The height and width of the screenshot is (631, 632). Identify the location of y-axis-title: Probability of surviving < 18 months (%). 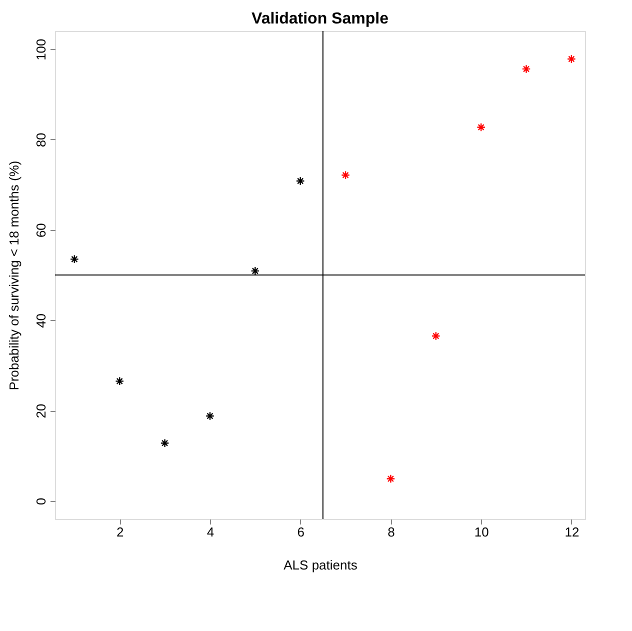
(14, 275).